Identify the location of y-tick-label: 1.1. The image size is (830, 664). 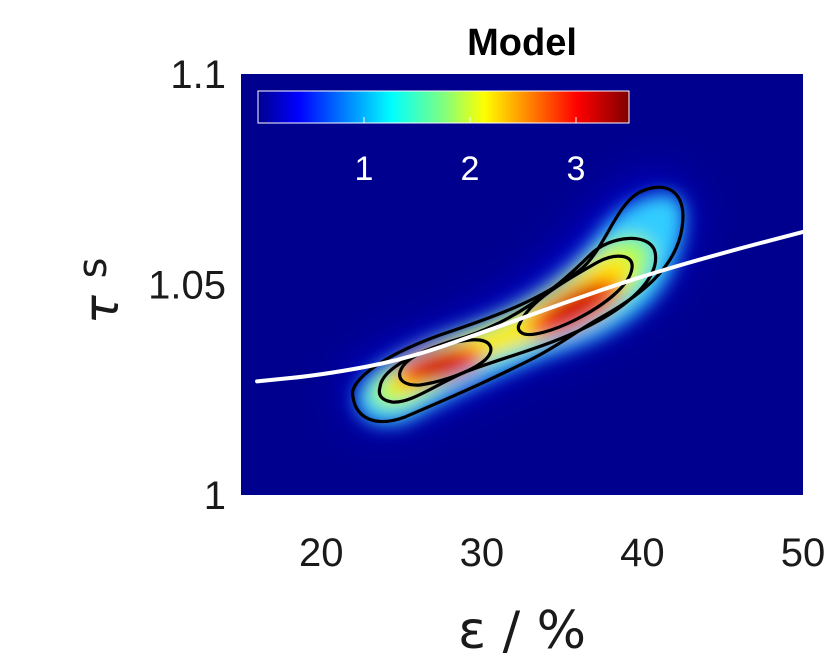
(198, 75).